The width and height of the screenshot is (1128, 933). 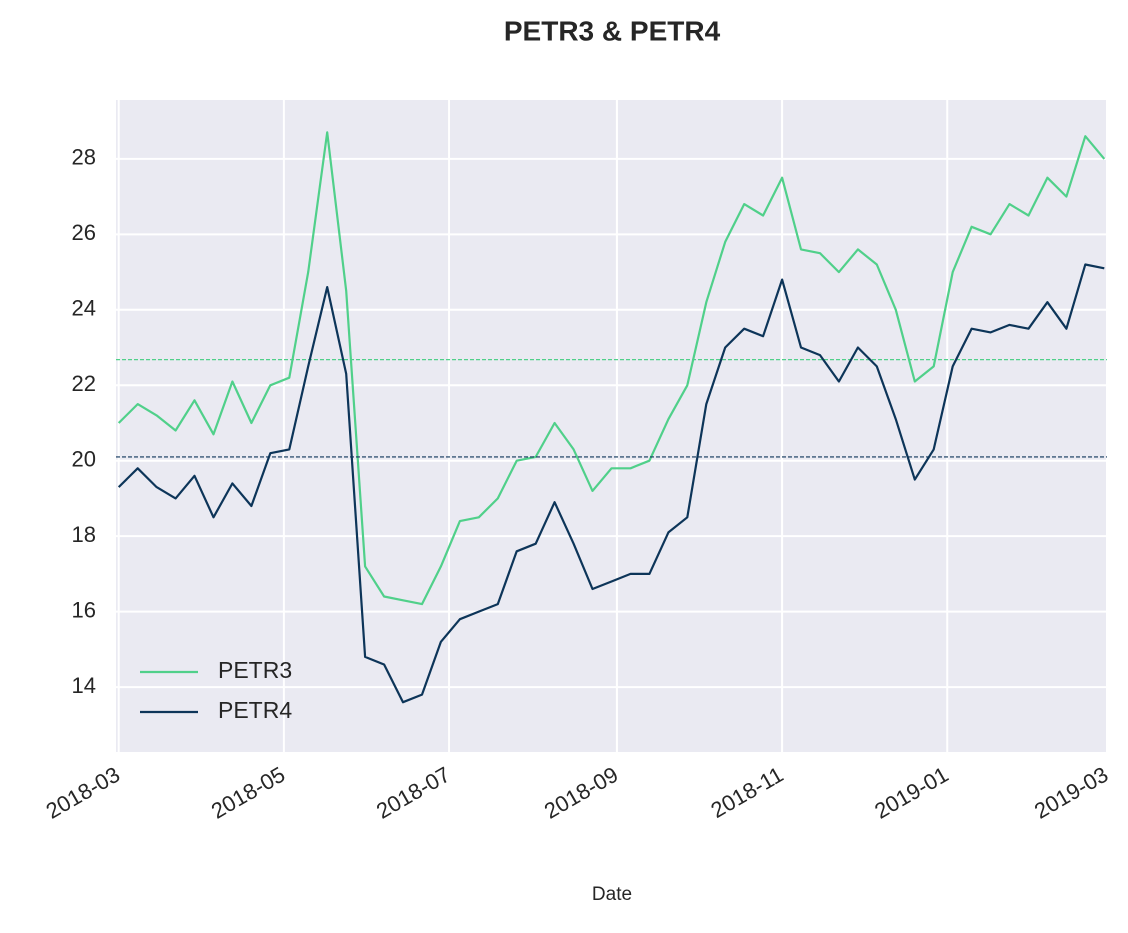 I want to click on x-tick-label: 2018-09, so click(x=581, y=793).